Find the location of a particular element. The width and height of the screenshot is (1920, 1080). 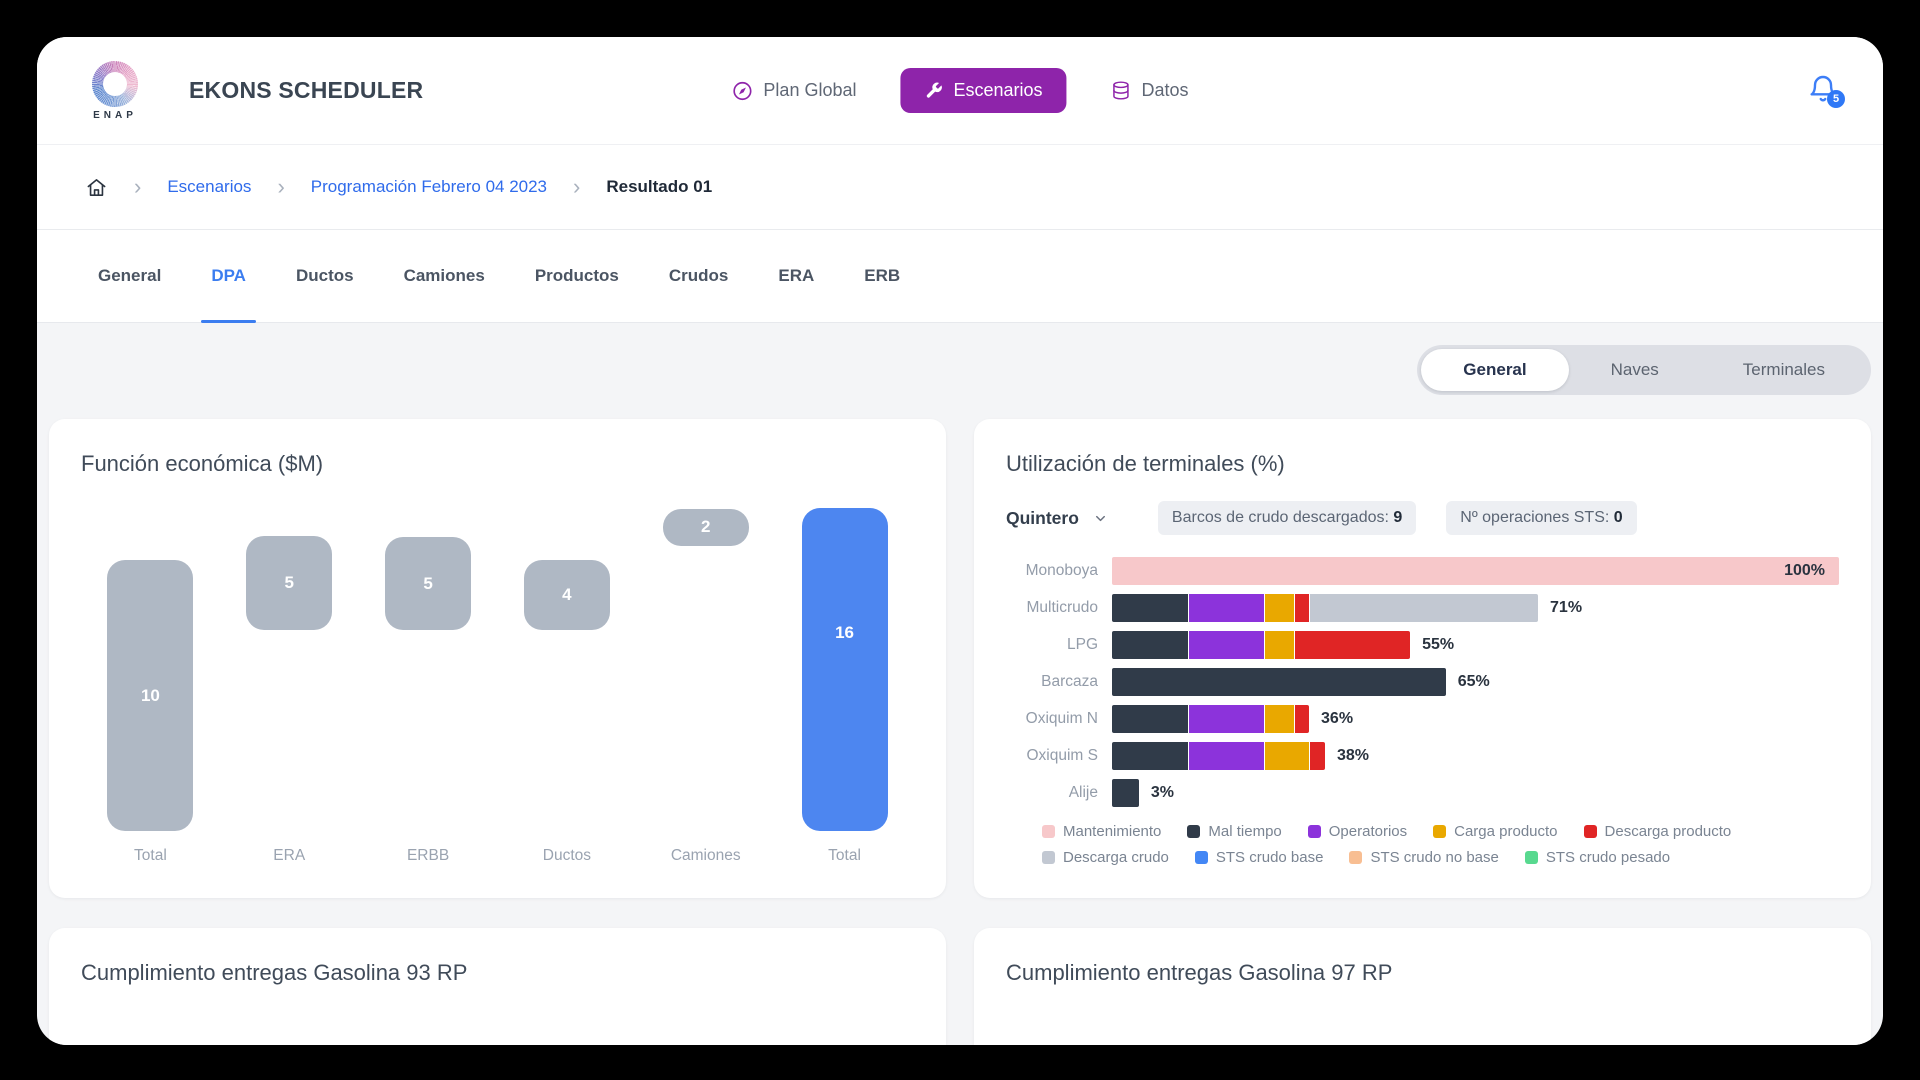

legend-item-sts-crudo-pesado: STS crudo pesado is located at coordinates (1597, 857).